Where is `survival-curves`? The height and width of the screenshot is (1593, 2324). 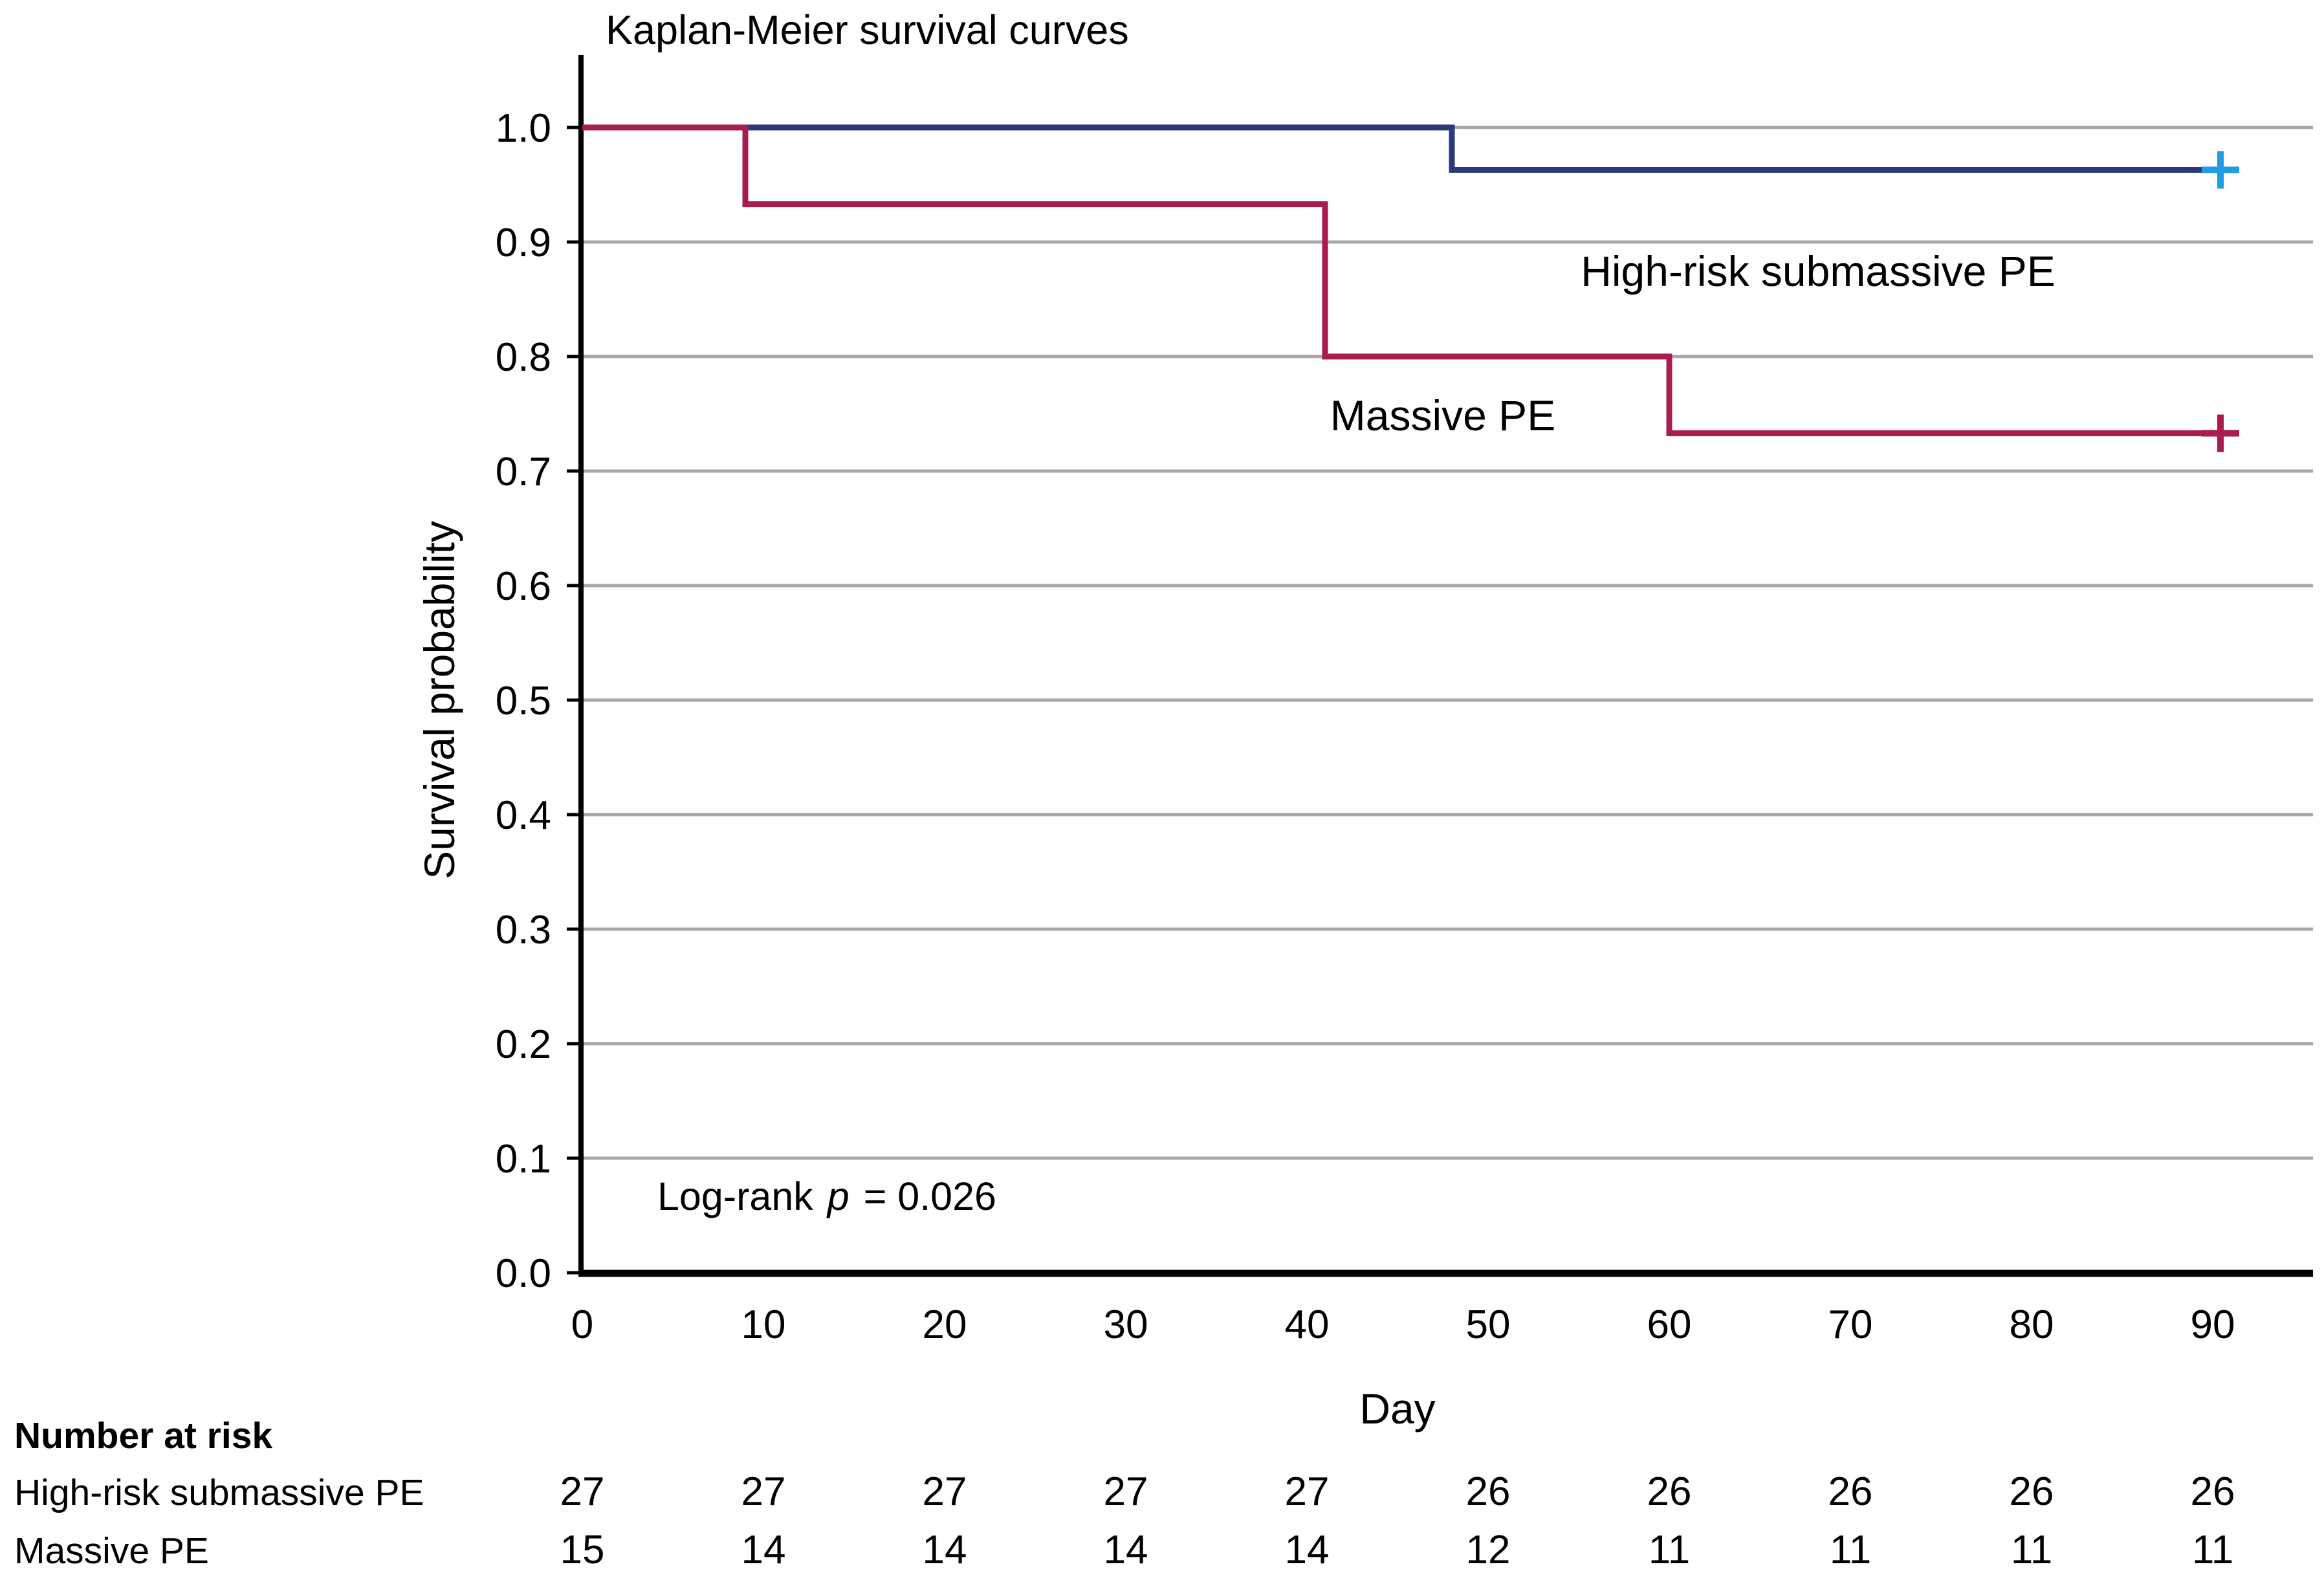 survival-curves is located at coordinates (1411, 288).